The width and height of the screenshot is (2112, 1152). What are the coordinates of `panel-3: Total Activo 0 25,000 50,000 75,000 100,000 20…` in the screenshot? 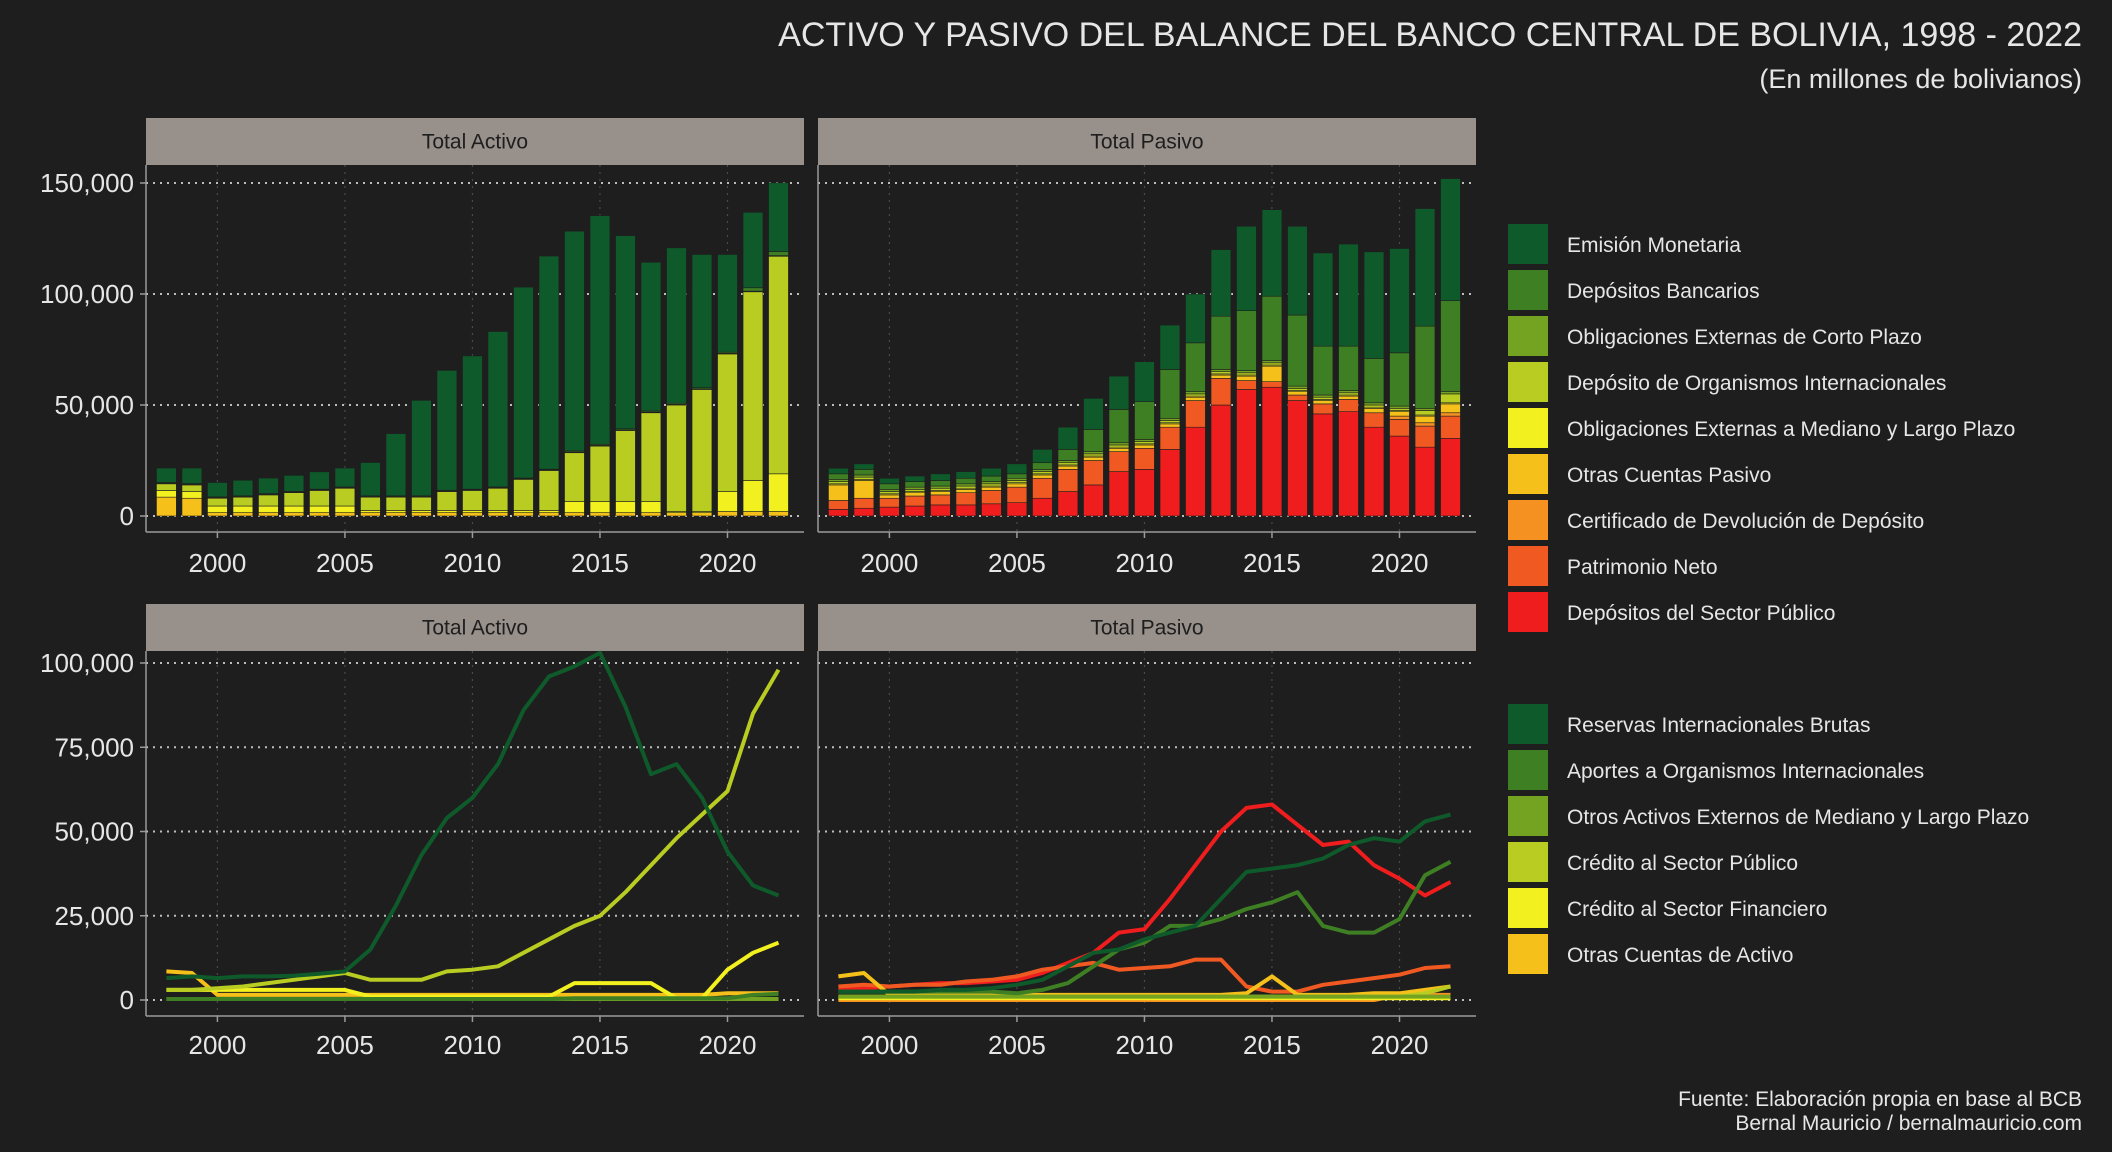 It's located at (422, 832).